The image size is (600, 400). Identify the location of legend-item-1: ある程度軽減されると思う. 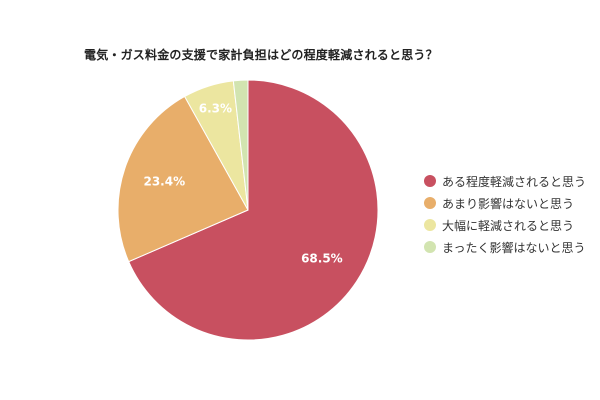
(505, 181).